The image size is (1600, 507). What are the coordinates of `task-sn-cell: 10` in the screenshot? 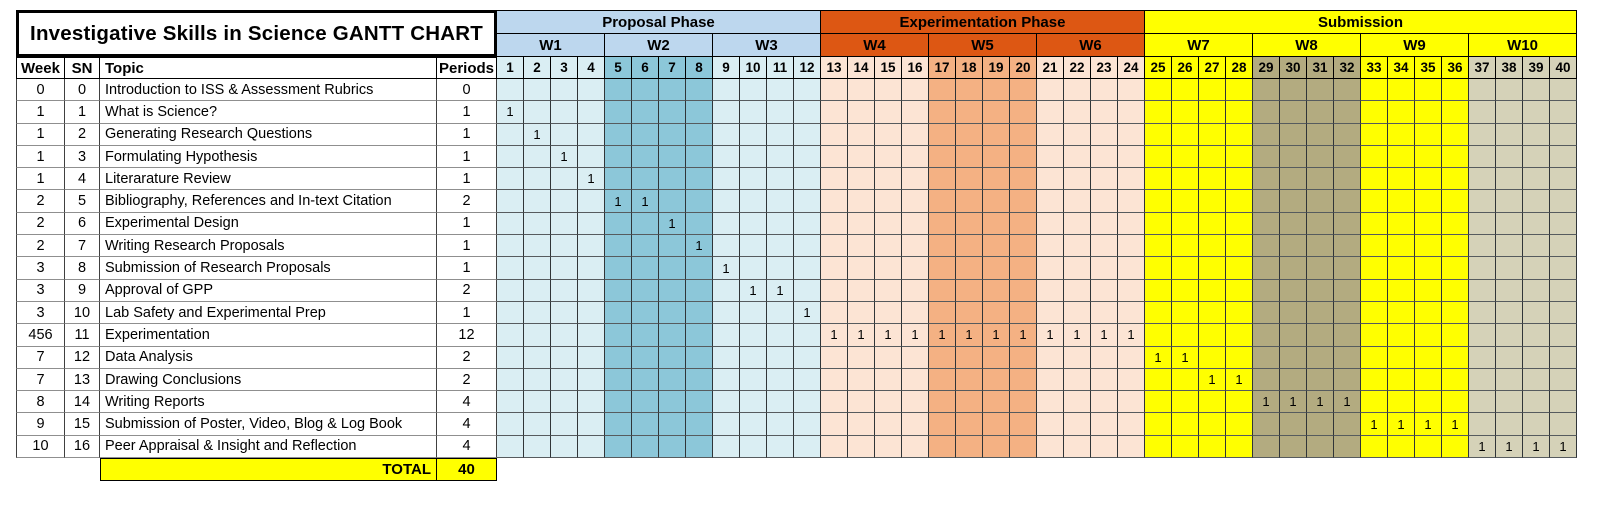 It's located at (82, 313).